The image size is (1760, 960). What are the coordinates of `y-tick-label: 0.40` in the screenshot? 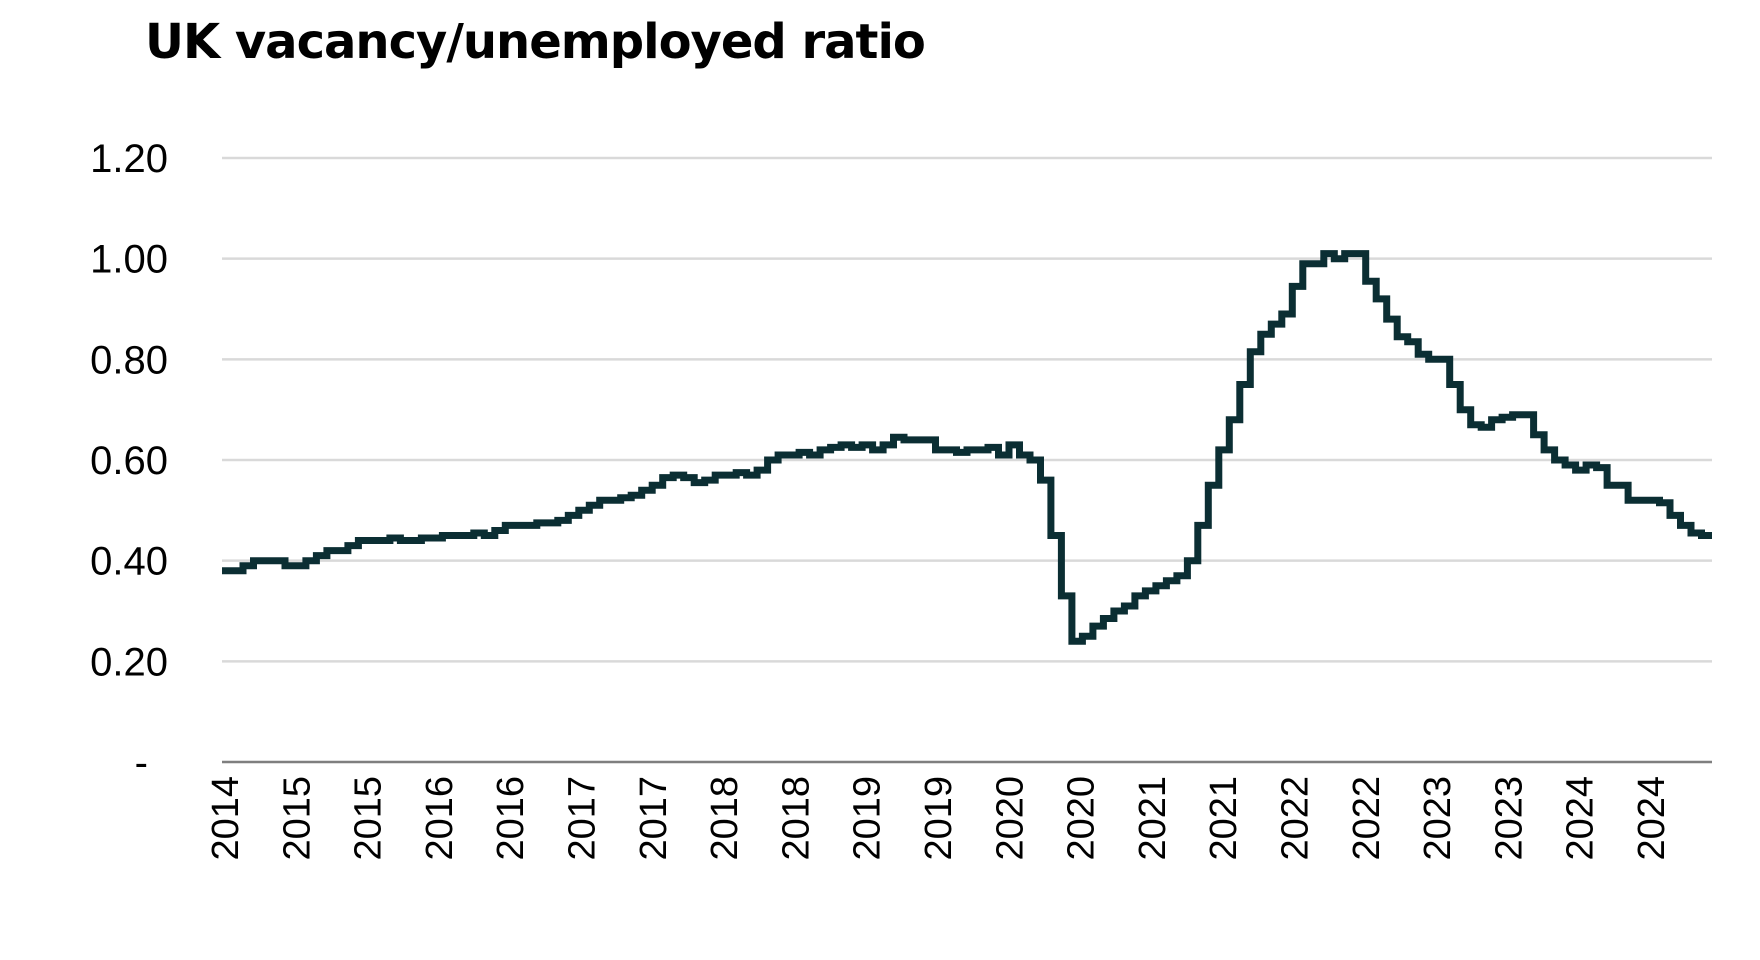 It's located at (129, 562).